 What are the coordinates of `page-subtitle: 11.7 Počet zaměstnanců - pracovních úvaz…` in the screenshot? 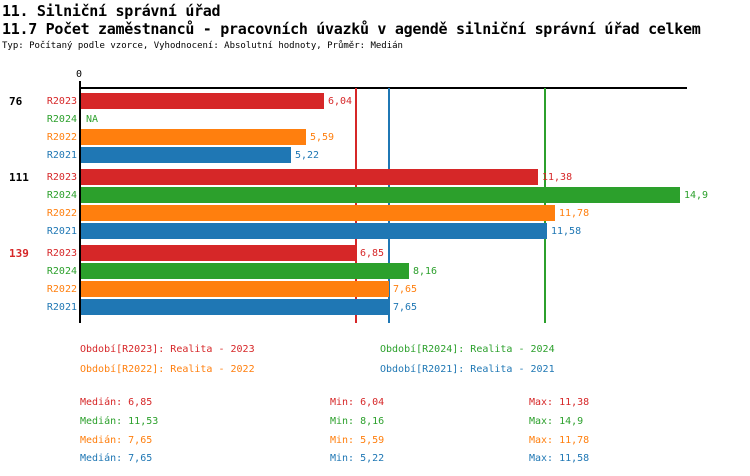 It's located at (351, 29).